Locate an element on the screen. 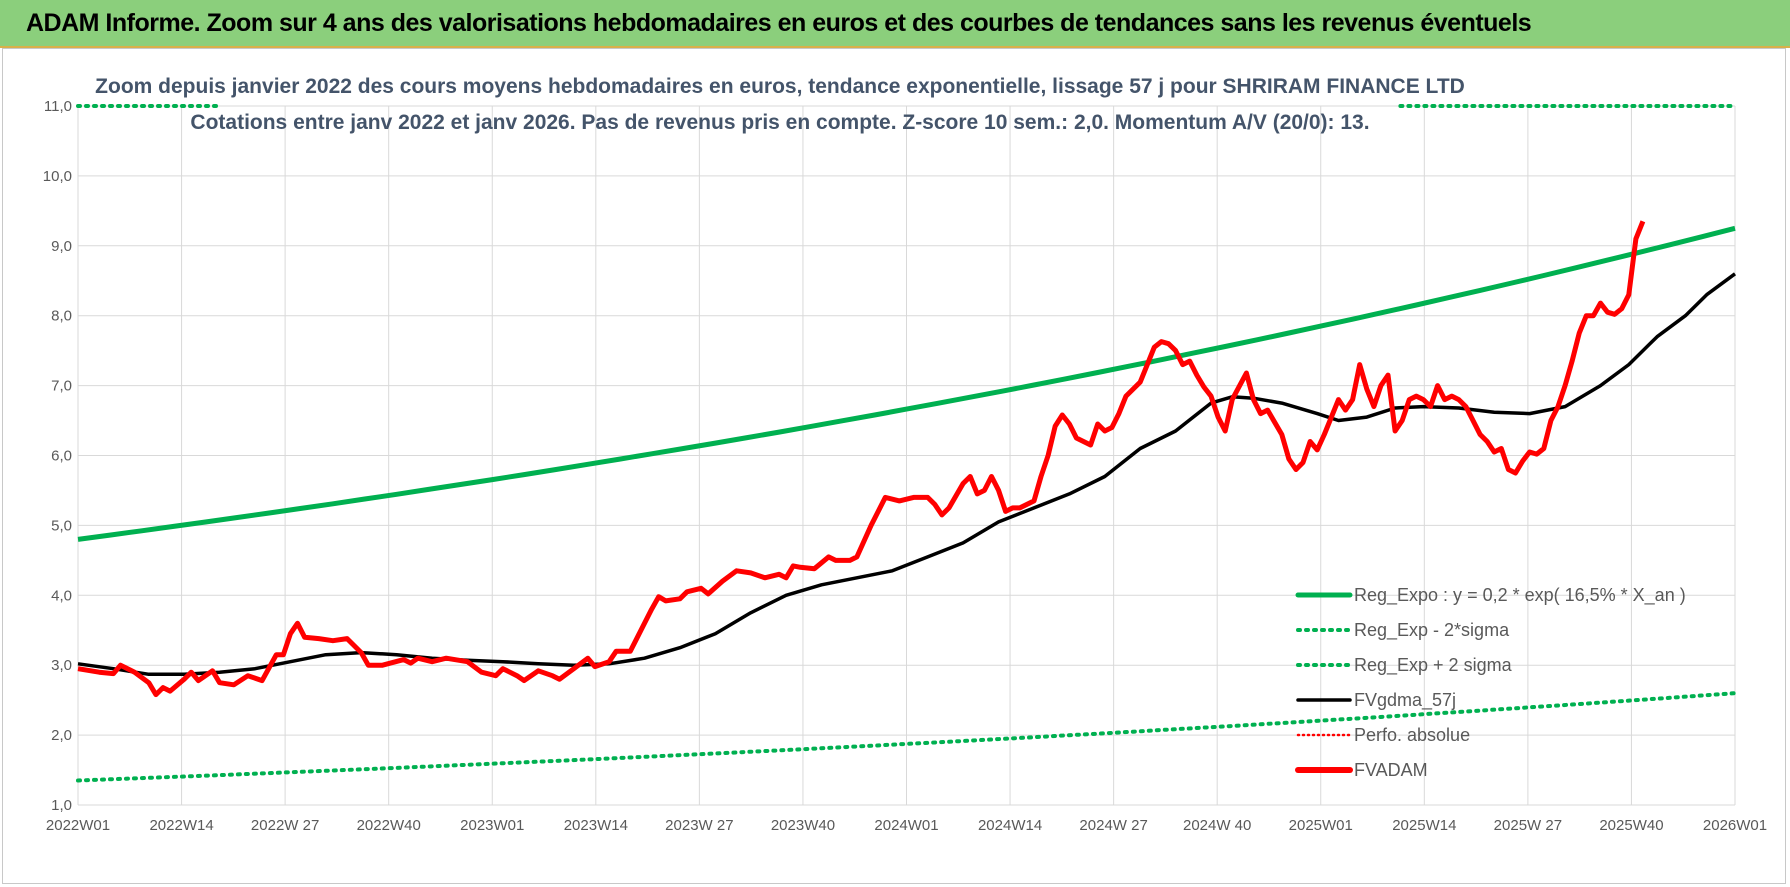 Image resolution: width=1790 pixels, height=887 pixels. legend-label-fvgdma: FVgdma_57j is located at coordinates (1405, 700).